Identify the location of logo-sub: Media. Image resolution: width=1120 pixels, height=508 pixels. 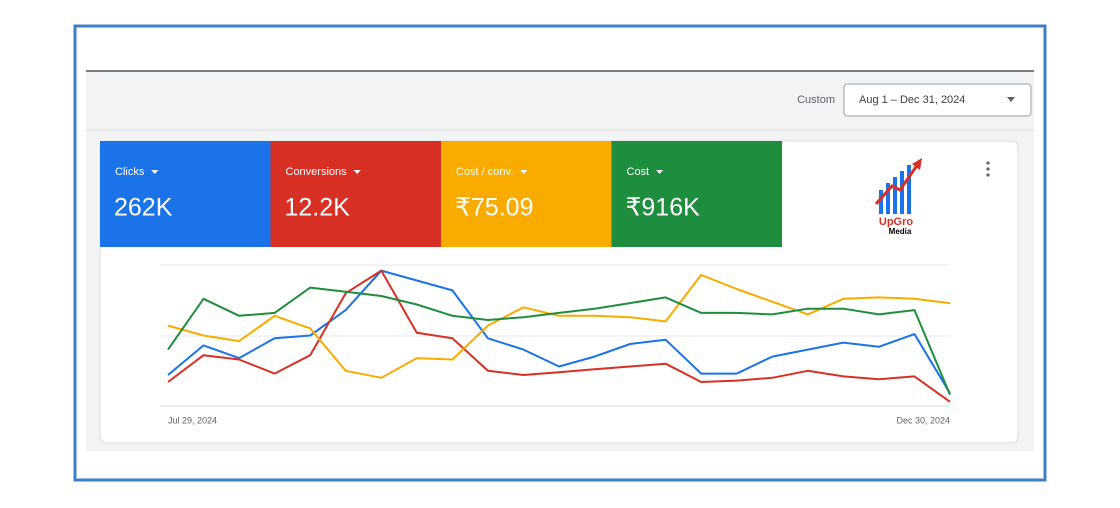
(900, 231).